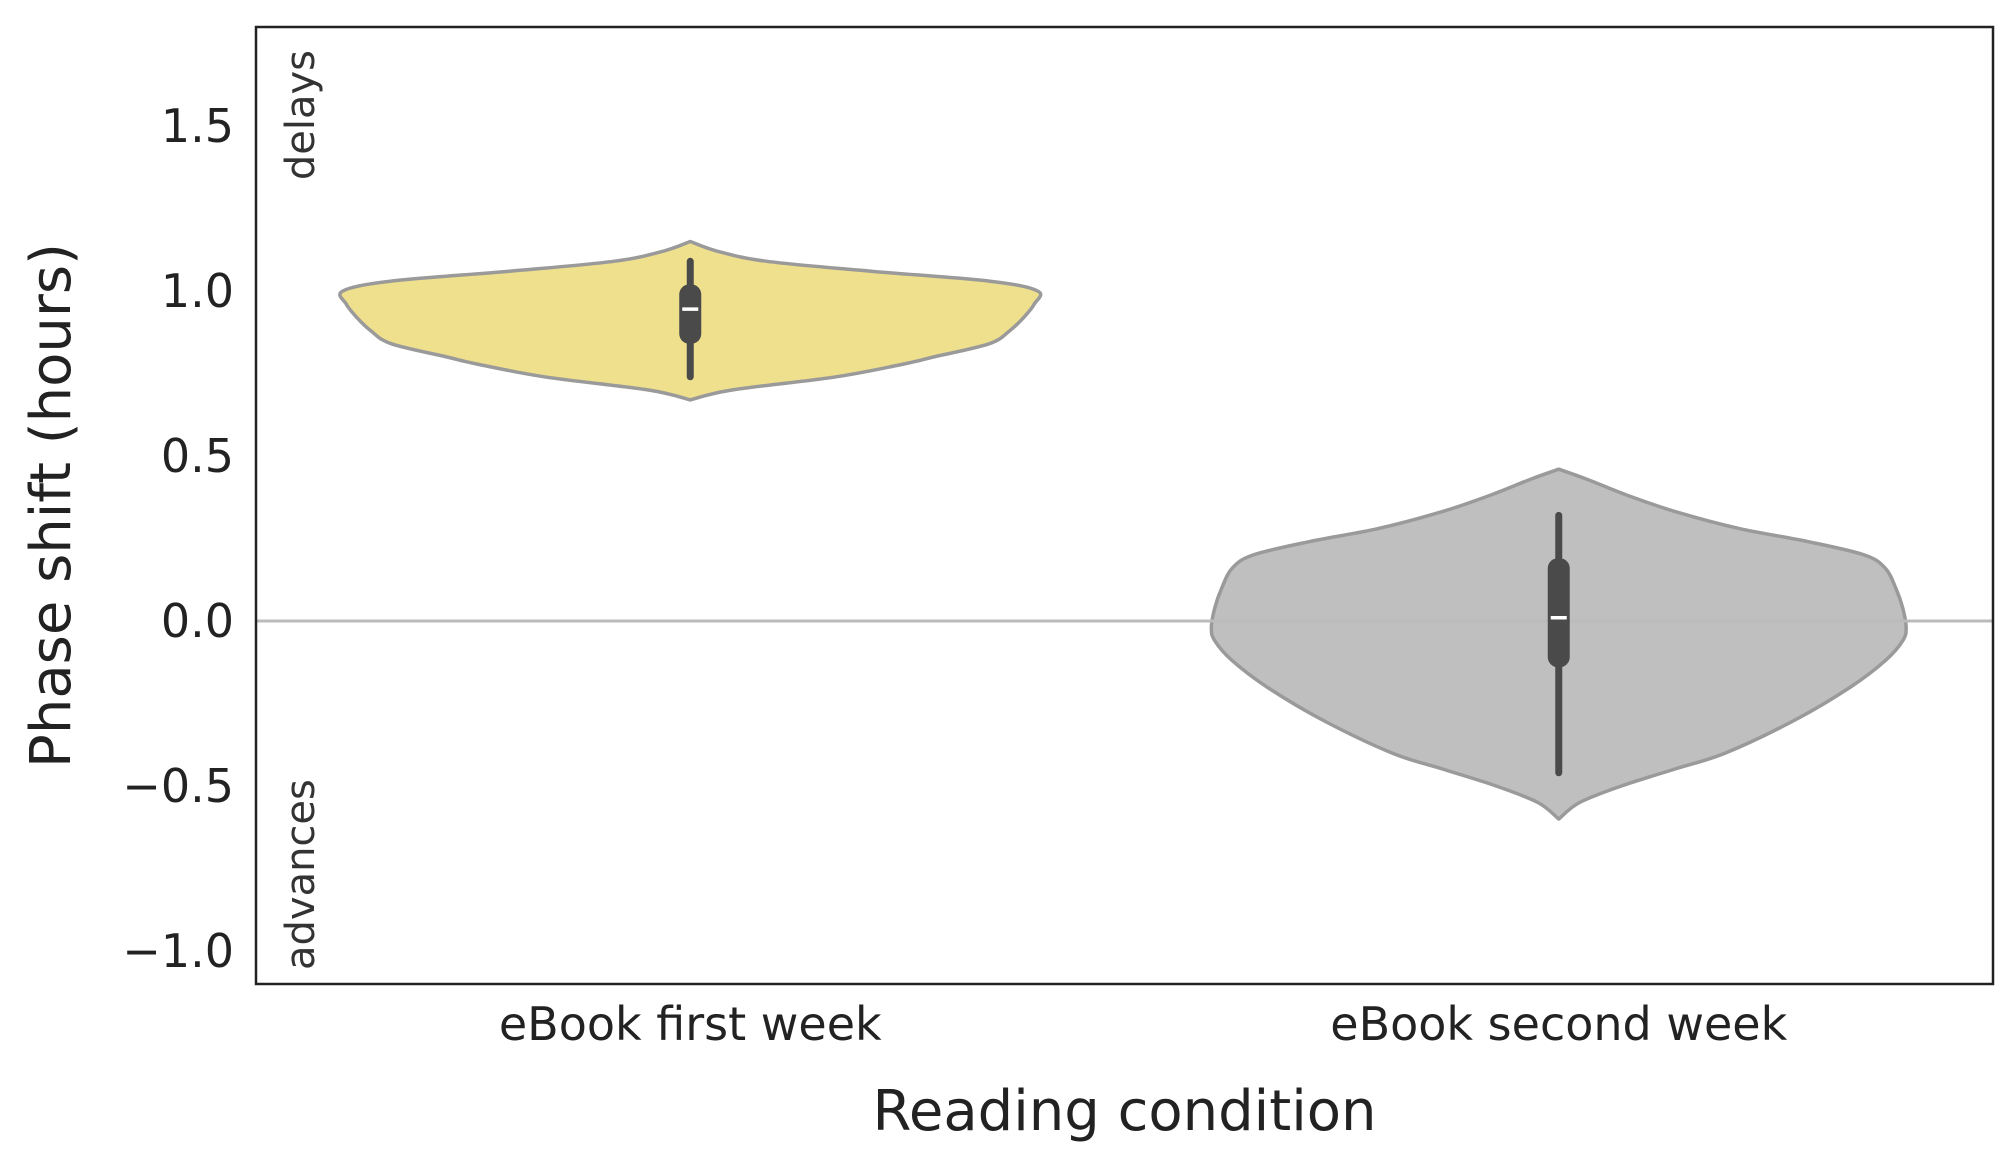 The image size is (2013, 1172). I want to click on y-tick-label: 1.5, so click(197, 126).